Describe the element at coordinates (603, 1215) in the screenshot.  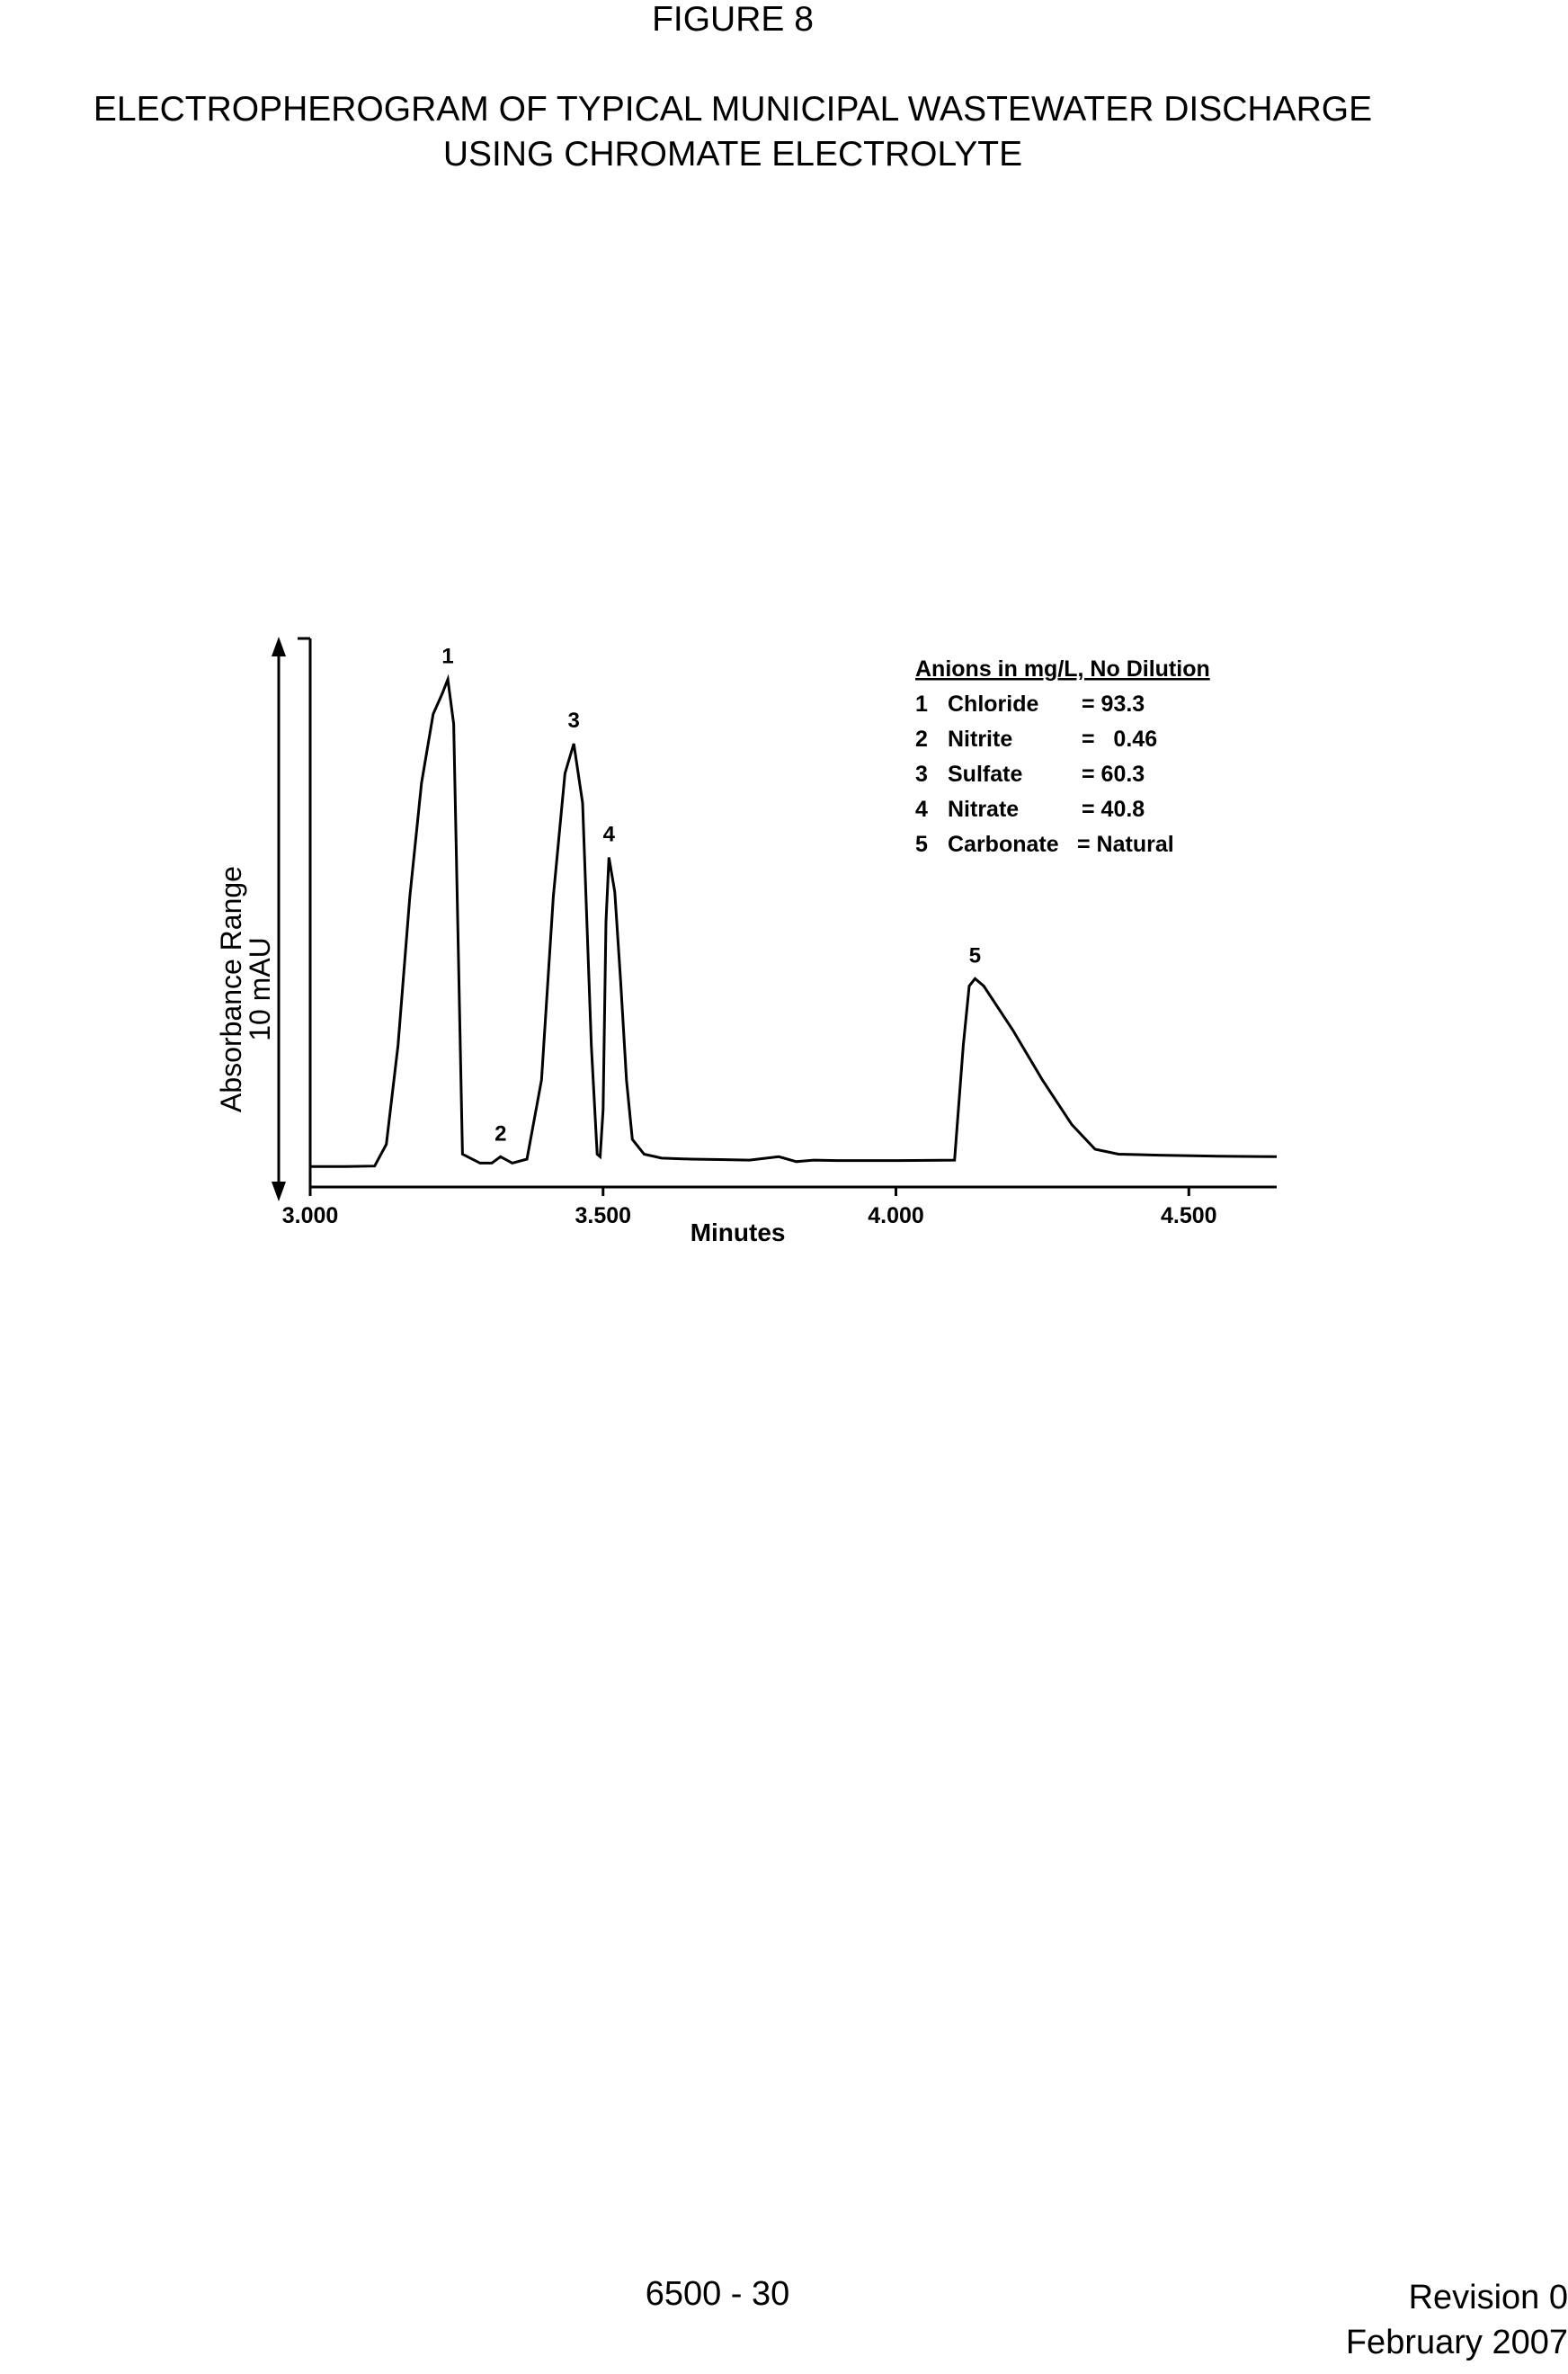
I see `x-tick-label: 3.500` at that location.